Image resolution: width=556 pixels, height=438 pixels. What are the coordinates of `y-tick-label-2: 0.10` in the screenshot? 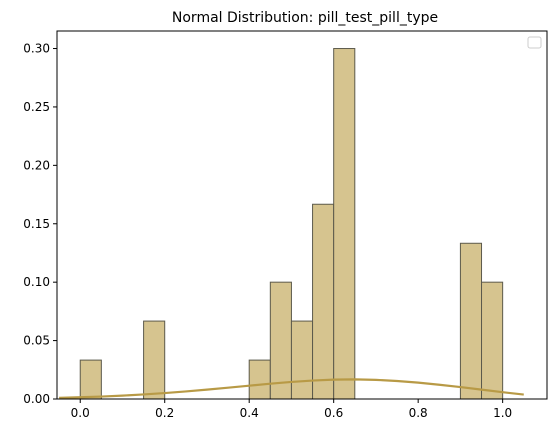 It's located at (36, 282).